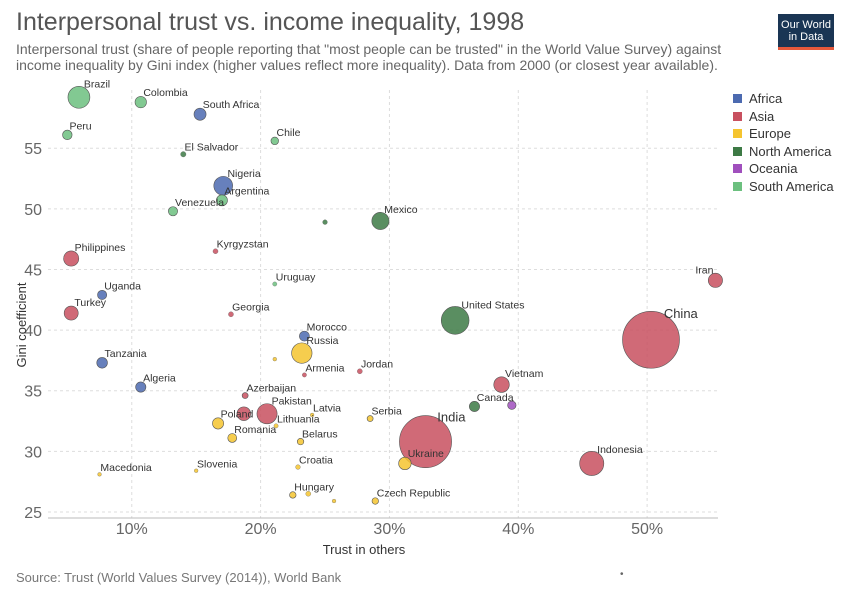 The width and height of the screenshot is (850, 600). I want to click on y-tick-label: 45, so click(33, 270).